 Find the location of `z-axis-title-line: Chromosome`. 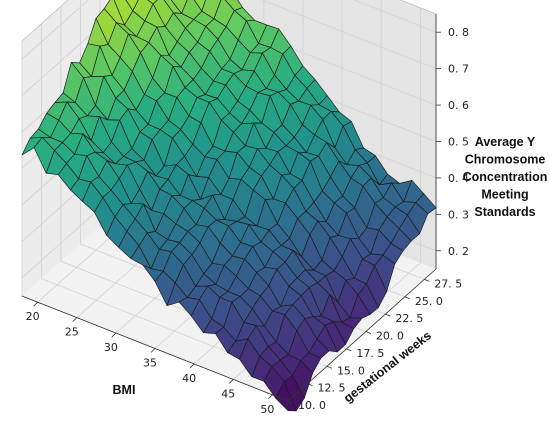

z-axis-title-line: Chromosome is located at coordinates (505, 160).